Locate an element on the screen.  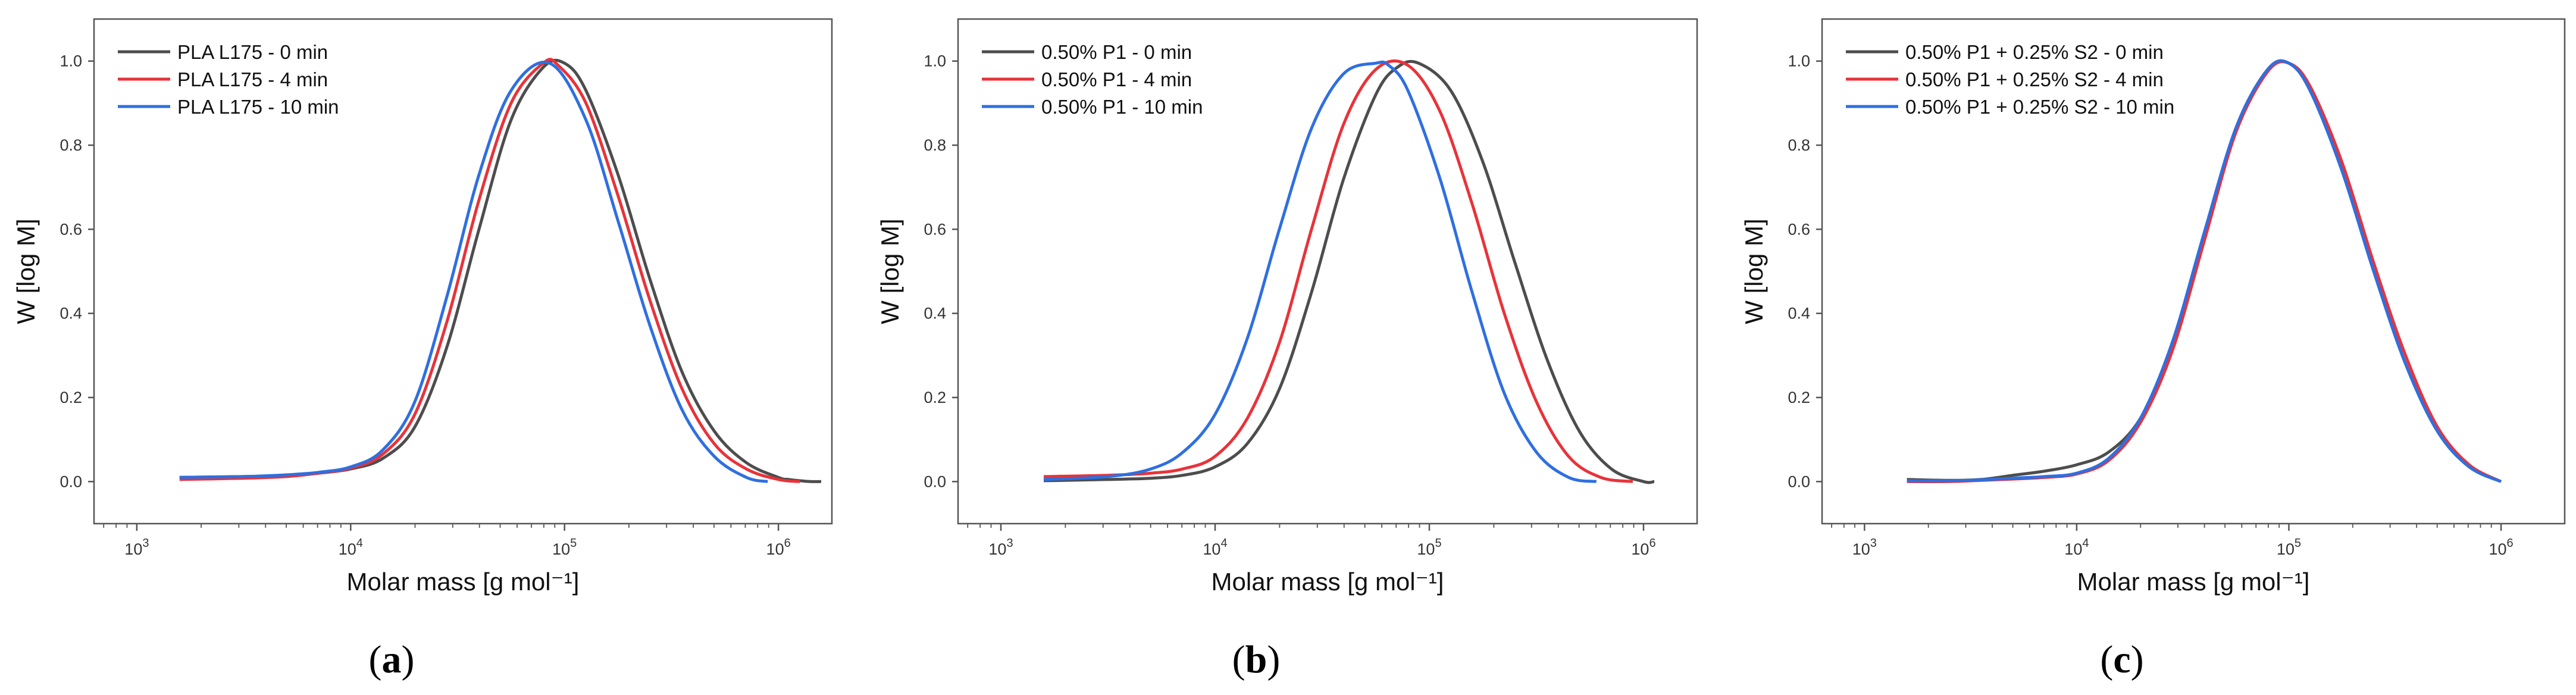
legend-label: 0.50% P1 + 0.25% S2 - 10 min is located at coordinates (2039, 107).